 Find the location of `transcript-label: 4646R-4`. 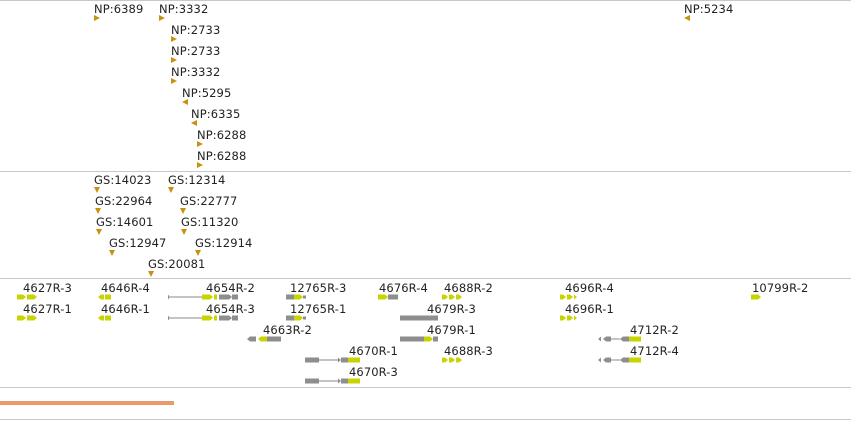

transcript-label: 4646R-4 is located at coordinates (125, 288).